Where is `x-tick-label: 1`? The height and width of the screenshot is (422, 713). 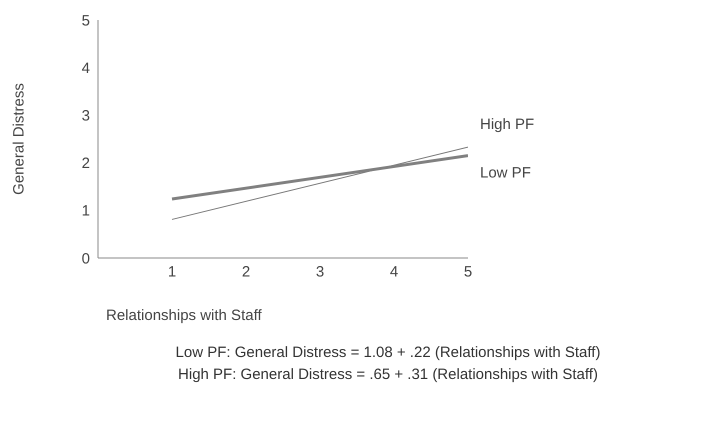 x-tick-label: 1 is located at coordinates (172, 272).